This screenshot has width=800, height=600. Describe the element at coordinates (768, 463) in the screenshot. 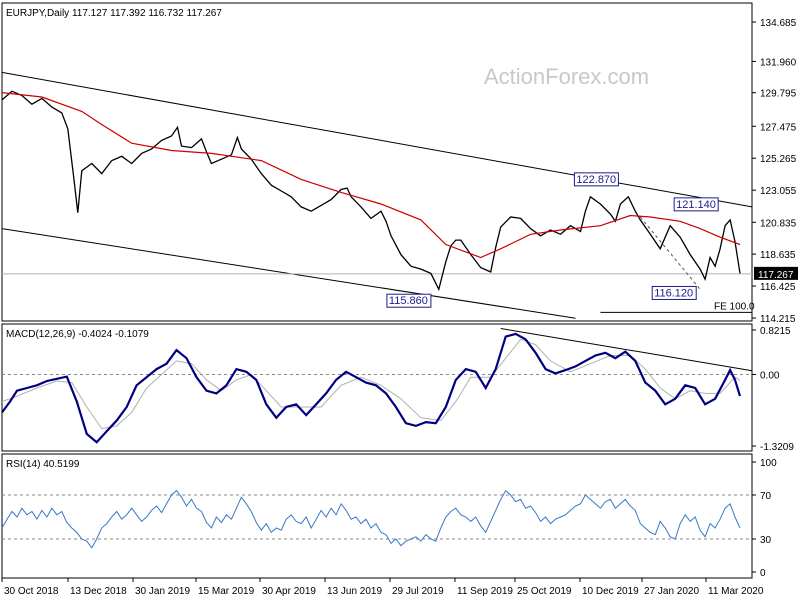

I see `rsi-y-tick-label: 100` at that location.